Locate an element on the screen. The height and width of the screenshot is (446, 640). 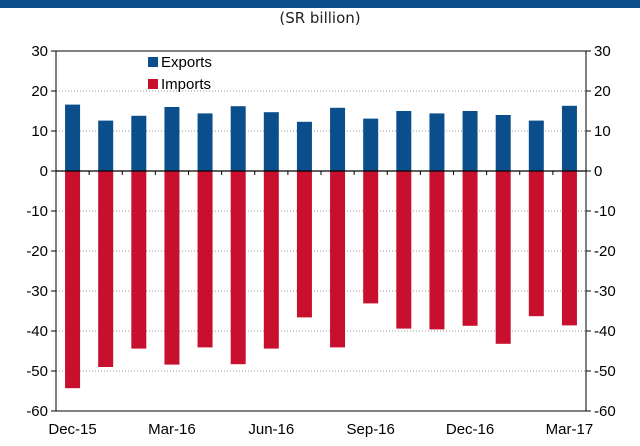
y-tick-label-right: -40 is located at coordinates (605, 331).